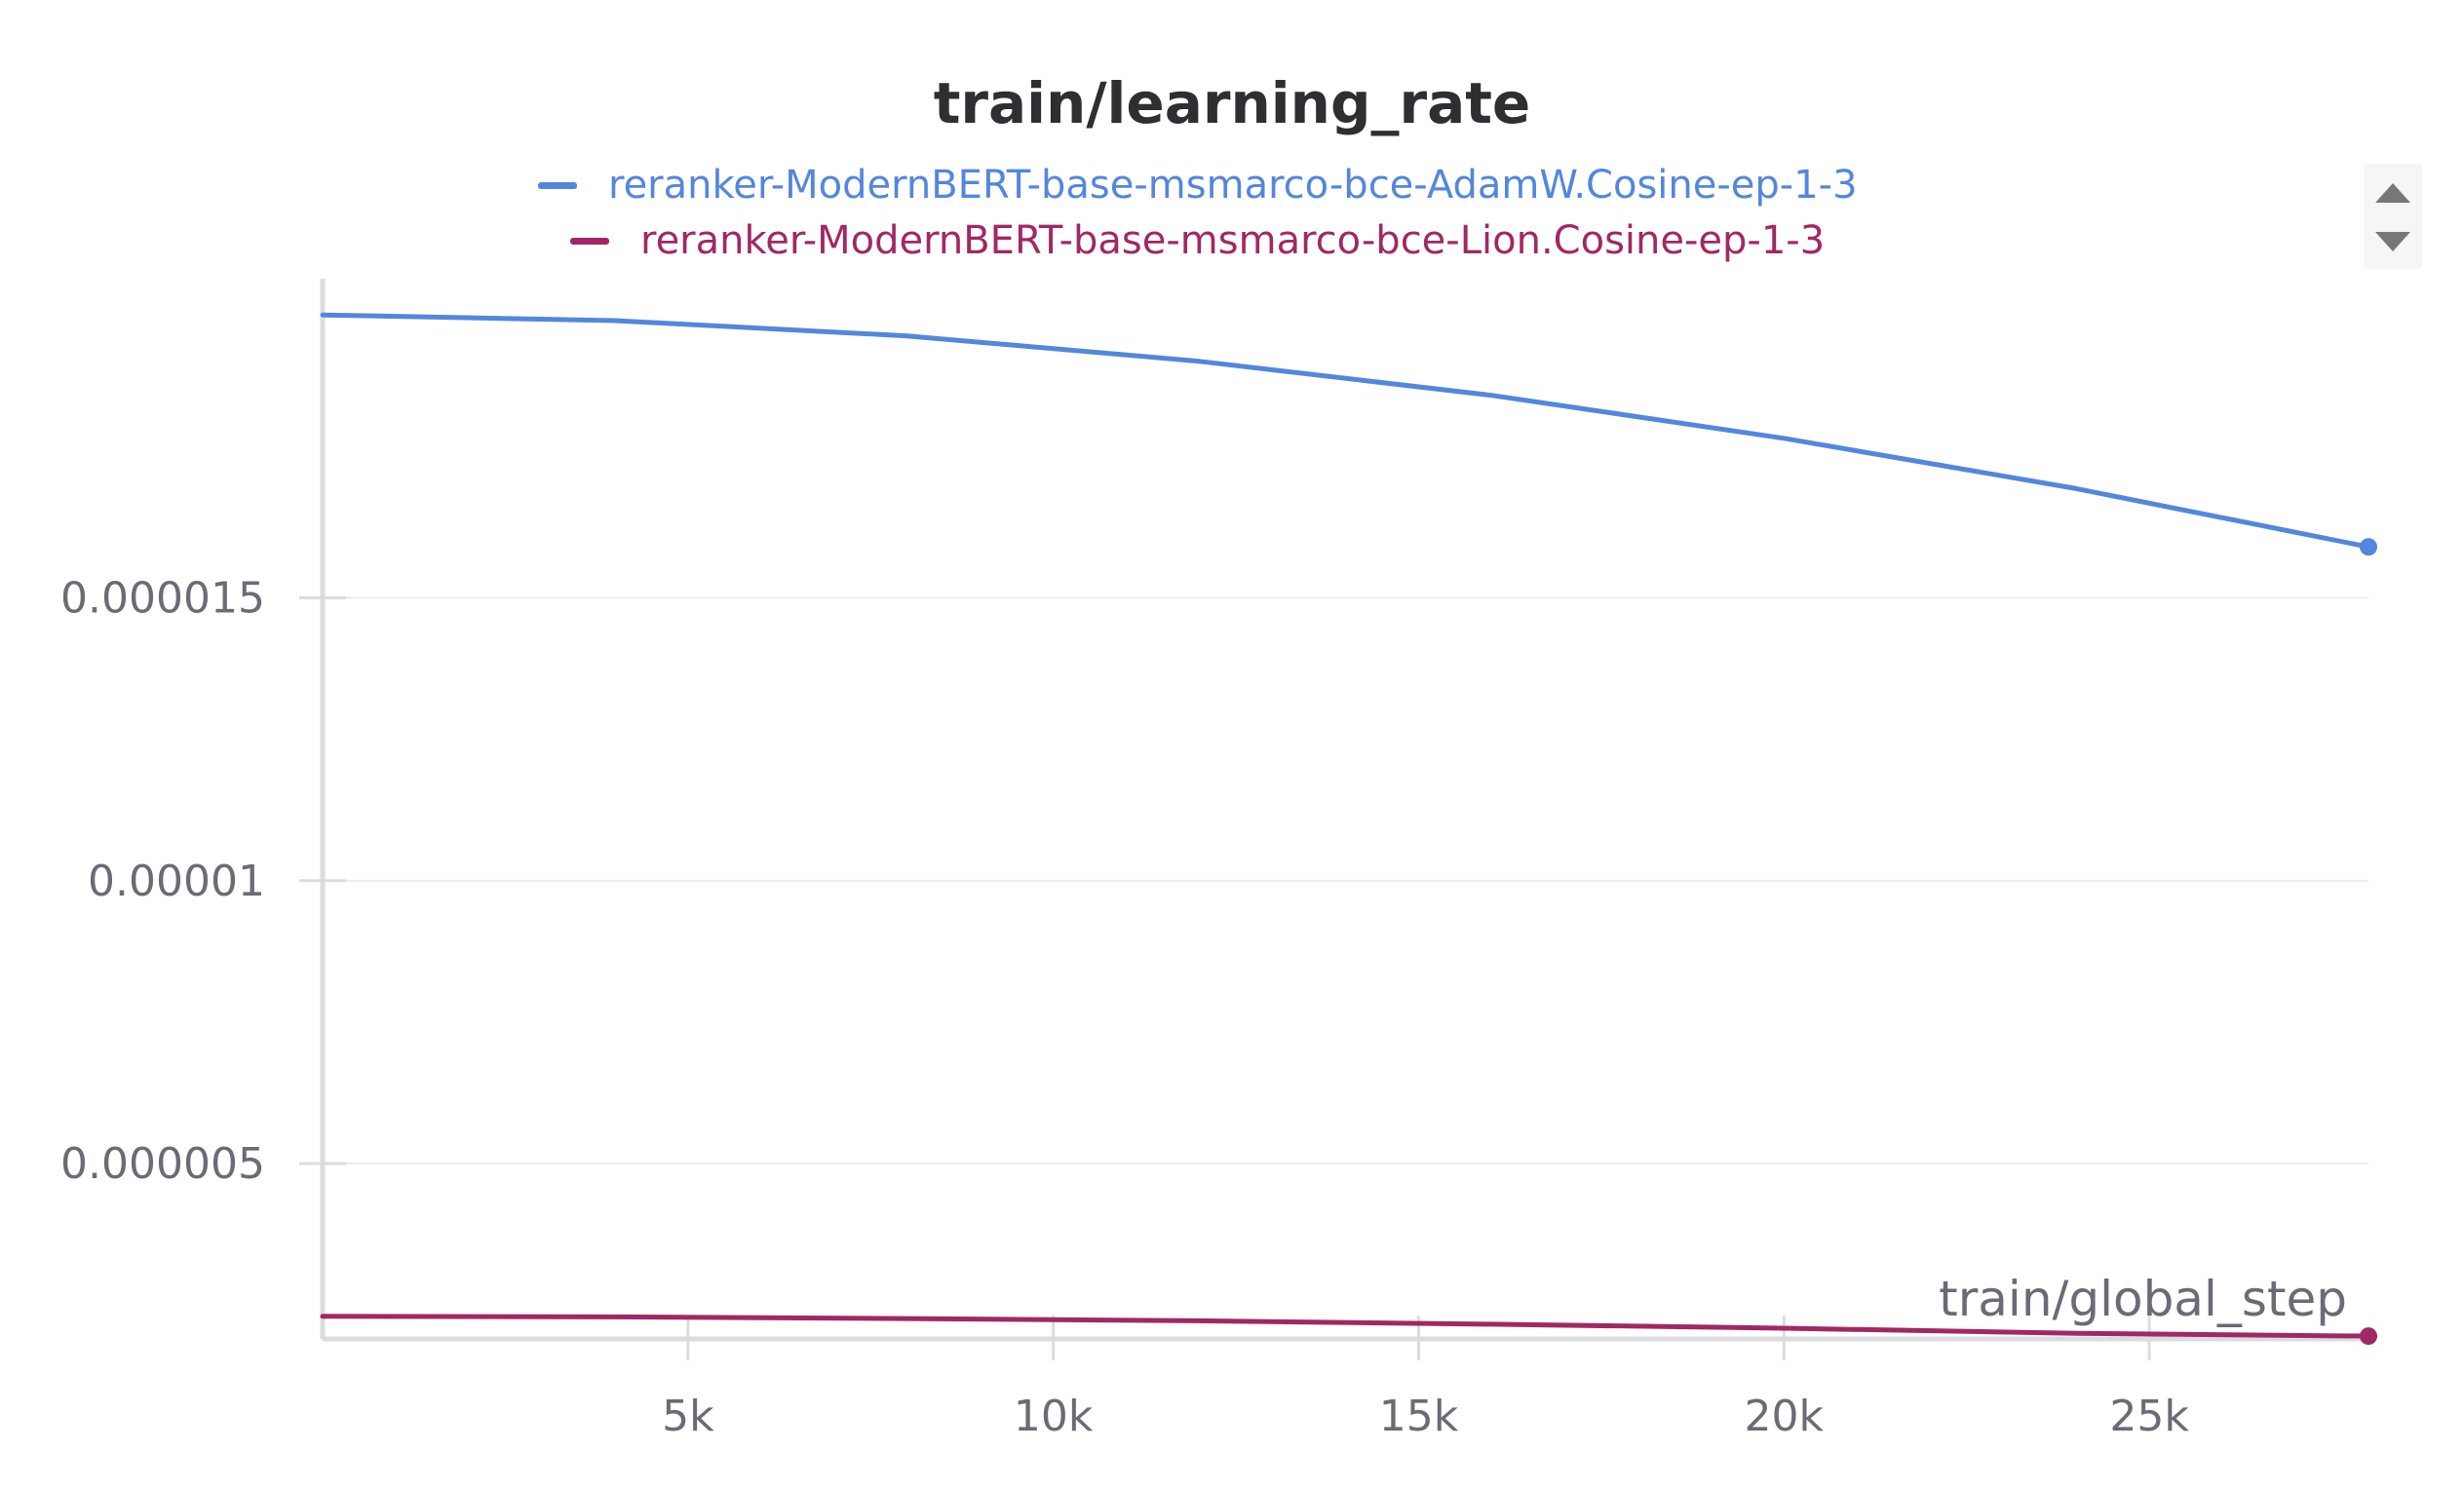 The image size is (2464, 1489). What do you see at coordinates (1419, 1417) in the screenshot?
I see `x-tick-label: 15k` at bounding box center [1419, 1417].